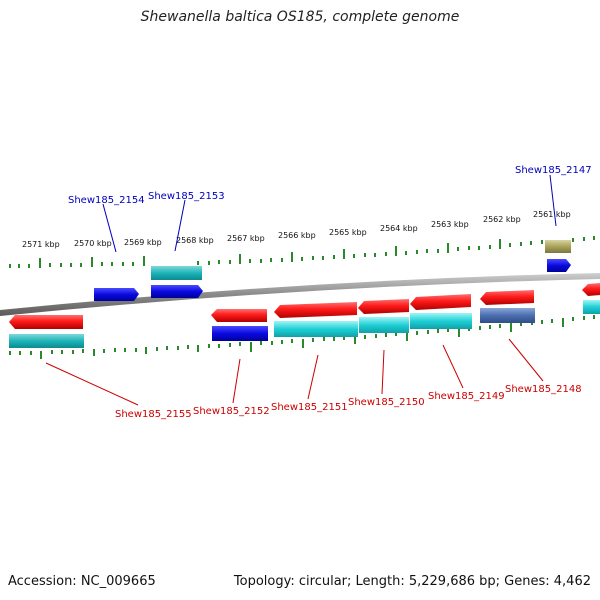 The image size is (600, 600). Describe the element at coordinates (332, 270) in the screenshot. I see `upper-strand-features` at that location.